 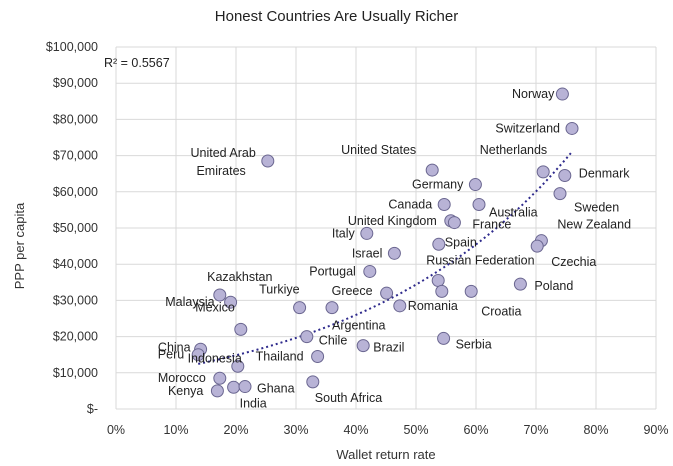 I want to click on x-tick-label: 20%, so click(x=235, y=430).